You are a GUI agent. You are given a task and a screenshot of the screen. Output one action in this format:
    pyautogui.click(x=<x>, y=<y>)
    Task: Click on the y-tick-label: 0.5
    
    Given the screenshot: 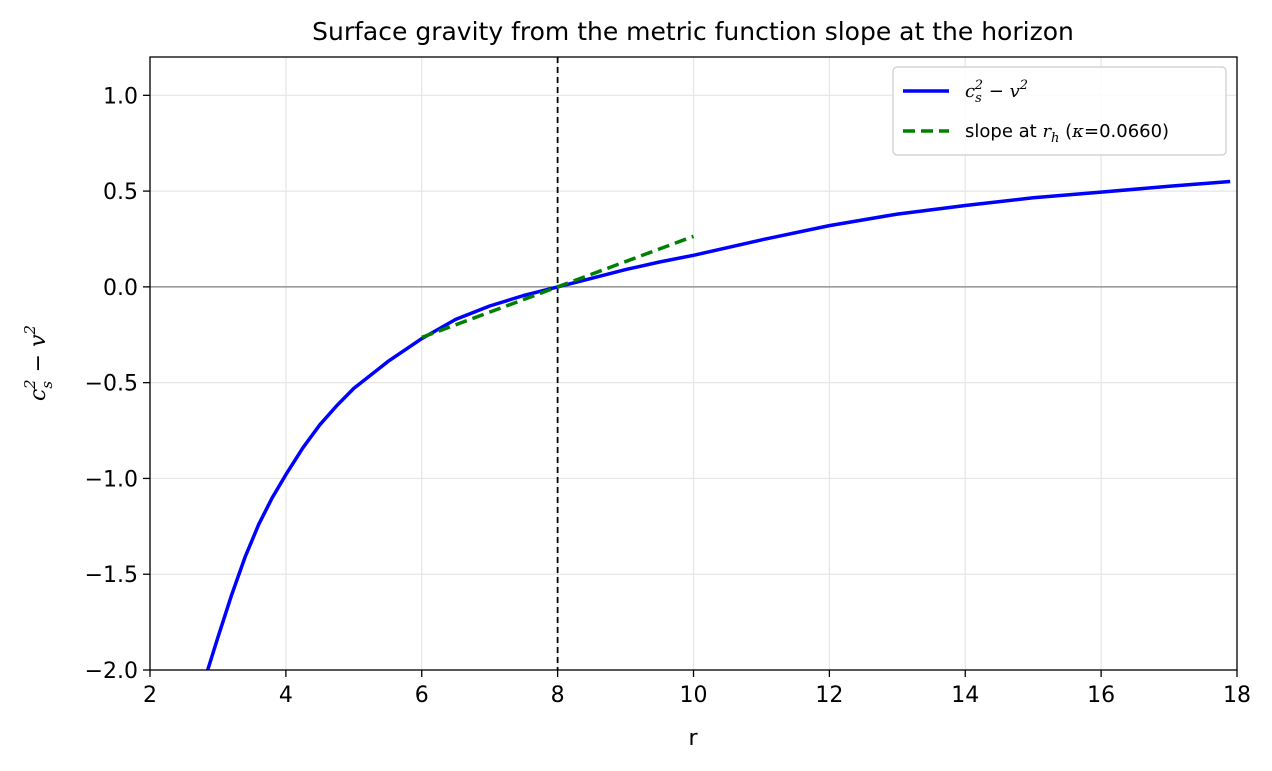 What is the action you would take?
    pyautogui.click(x=120, y=192)
    